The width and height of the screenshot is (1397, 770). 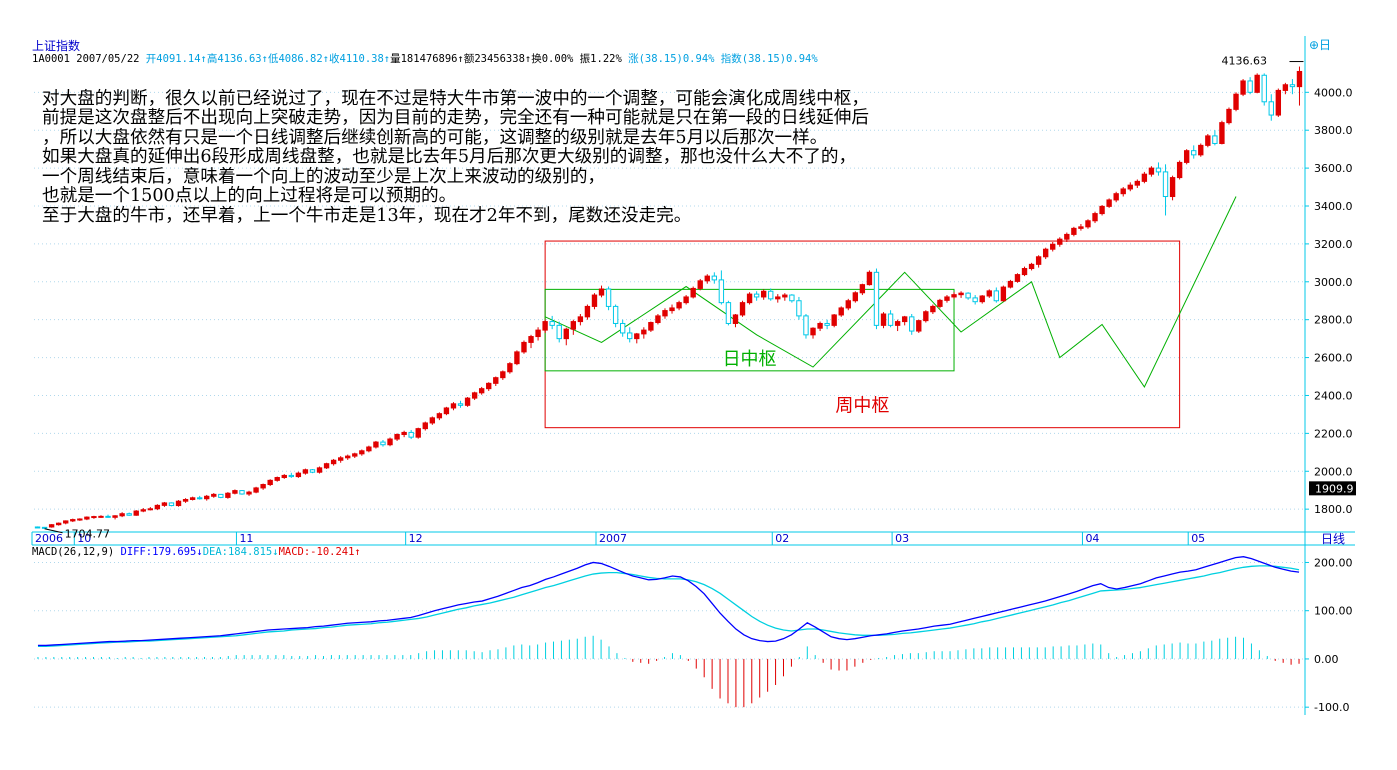 What do you see at coordinates (1333, 611) in the screenshot?
I see `macd-tick-label: 100.00` at bounding box center [1333, 611].